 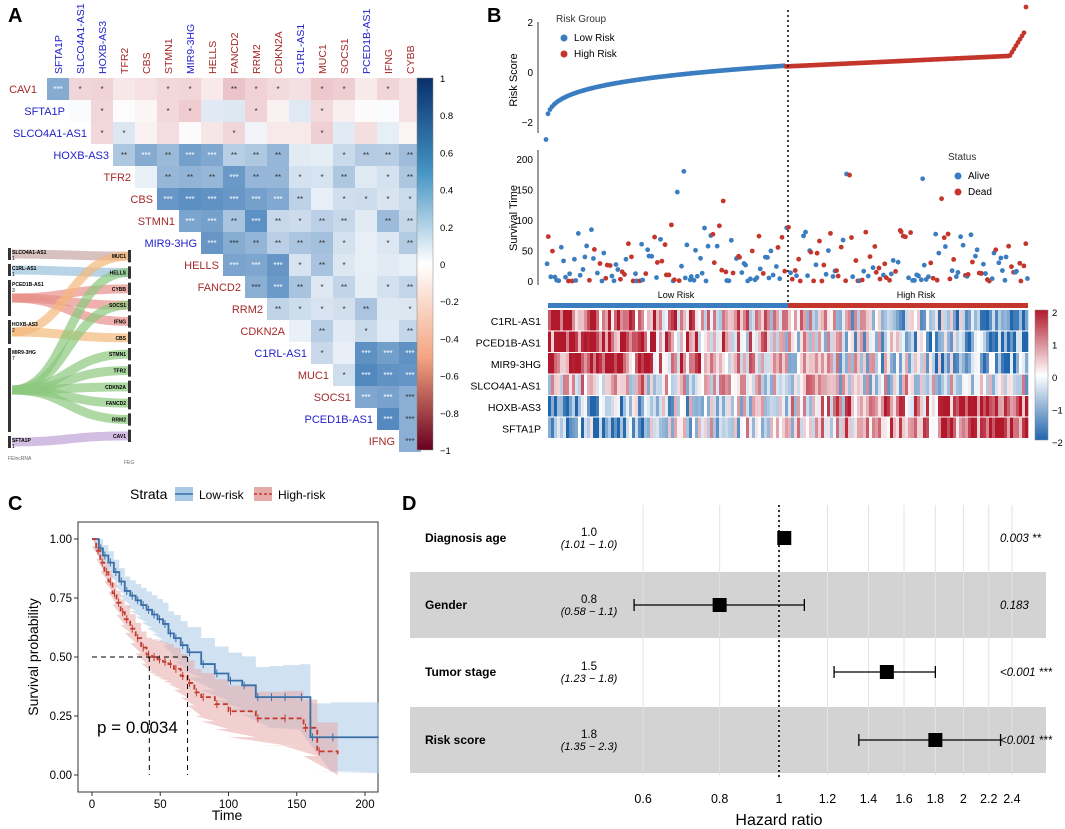 What do you see at coordinates (505, 386) in the screenshot?
I see `heatmap-row-label: SLCO4A1-AS1` at bounding box center [505, 386].